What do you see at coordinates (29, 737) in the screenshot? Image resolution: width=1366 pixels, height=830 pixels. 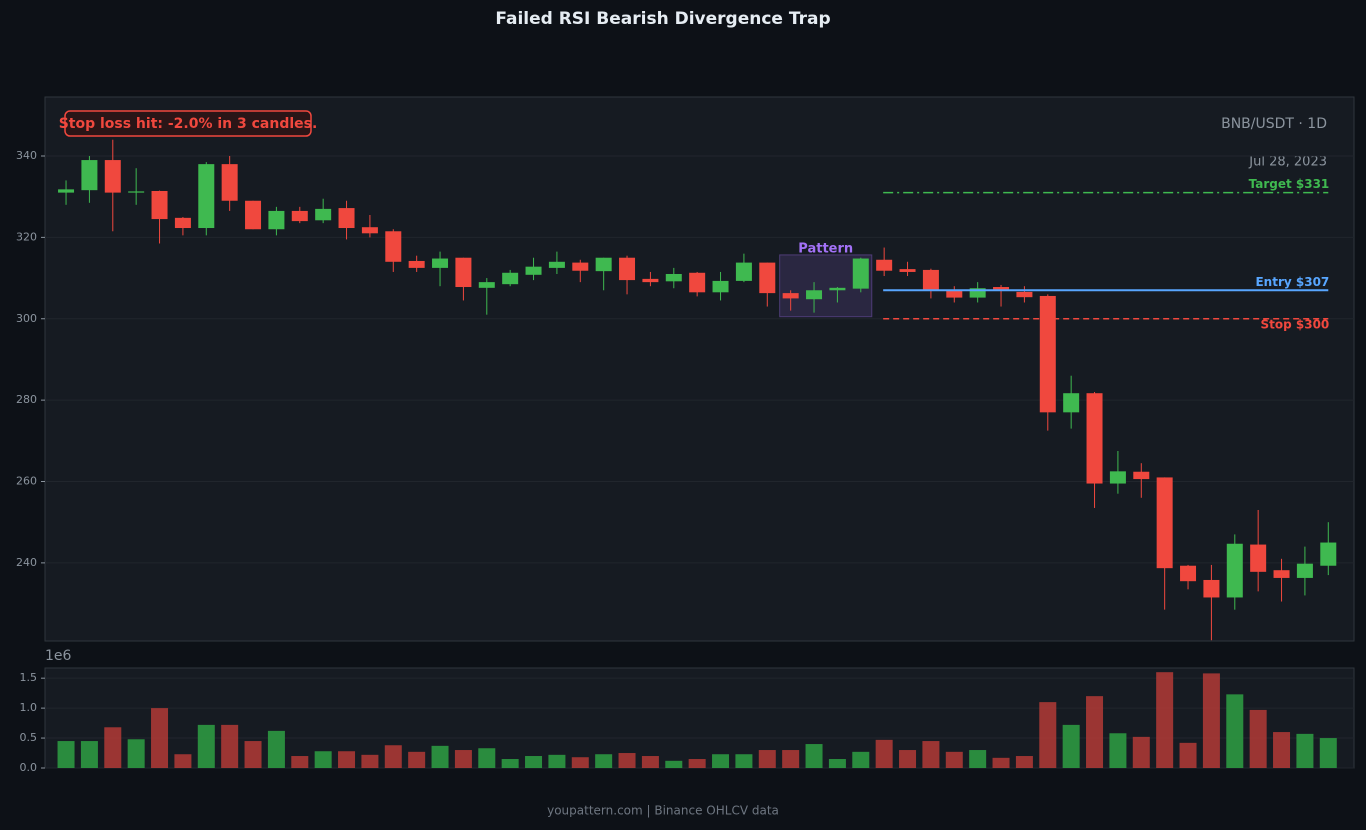 I see `y-tick-label: 0.5` at bounding box center [29, 737].